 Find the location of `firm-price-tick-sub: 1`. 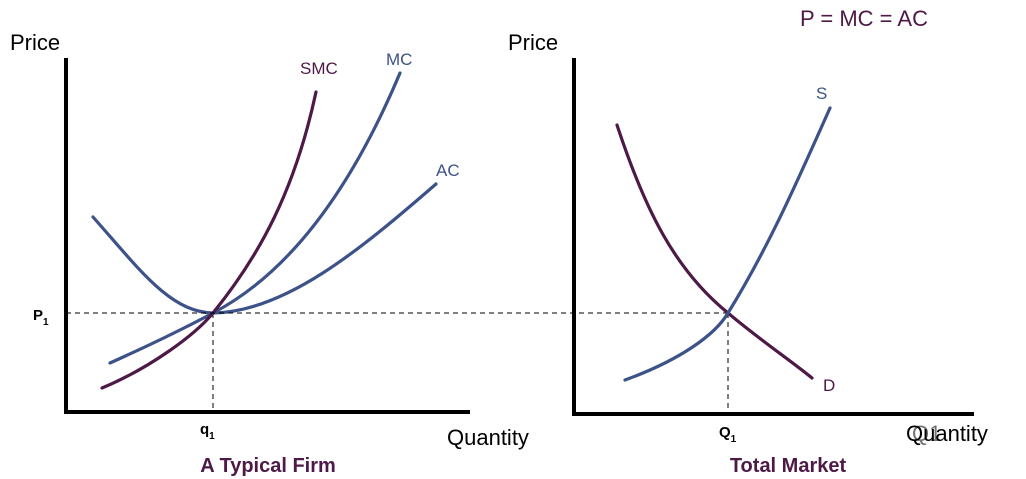

firm-price-tick-sub: 1 is located at coordinates (46, 322).